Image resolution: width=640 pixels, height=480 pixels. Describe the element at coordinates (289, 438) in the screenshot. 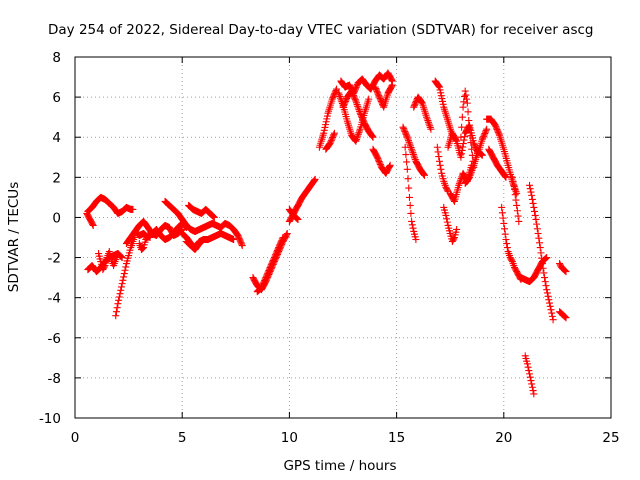

I see `x-tick-label: 10` at that location.